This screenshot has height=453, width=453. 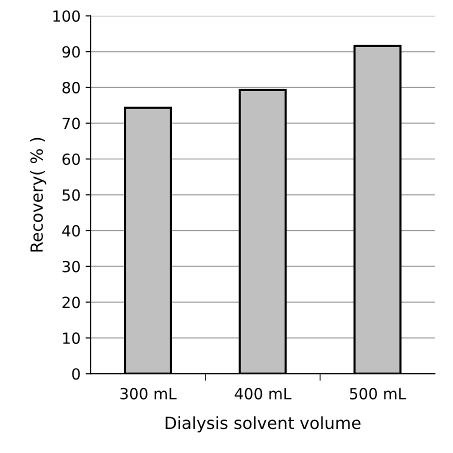 What do you see at coordinates (71, 338) in the screenshot?
I see `y-tick-label: 10` at bounding box center [71, 338].